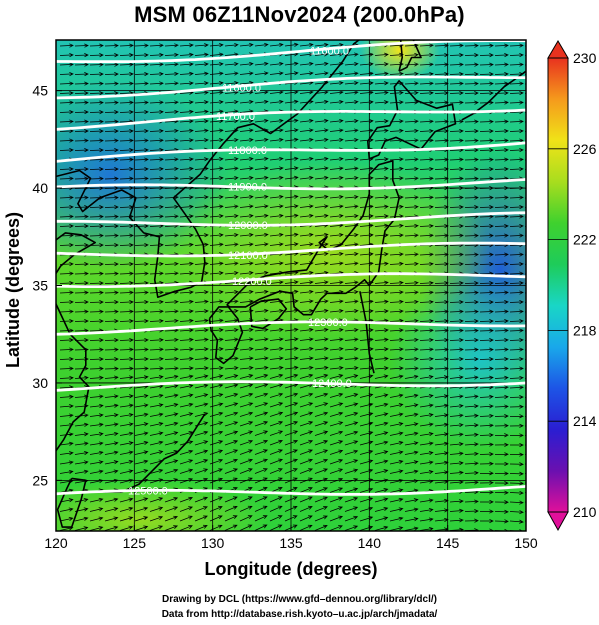 The height and width of the screenshot is (625, 599). What do you see at coordinates (585, 240) in the screenshot?
I see `colorbar-tick-label: 222` at bounding box center [585, 240].